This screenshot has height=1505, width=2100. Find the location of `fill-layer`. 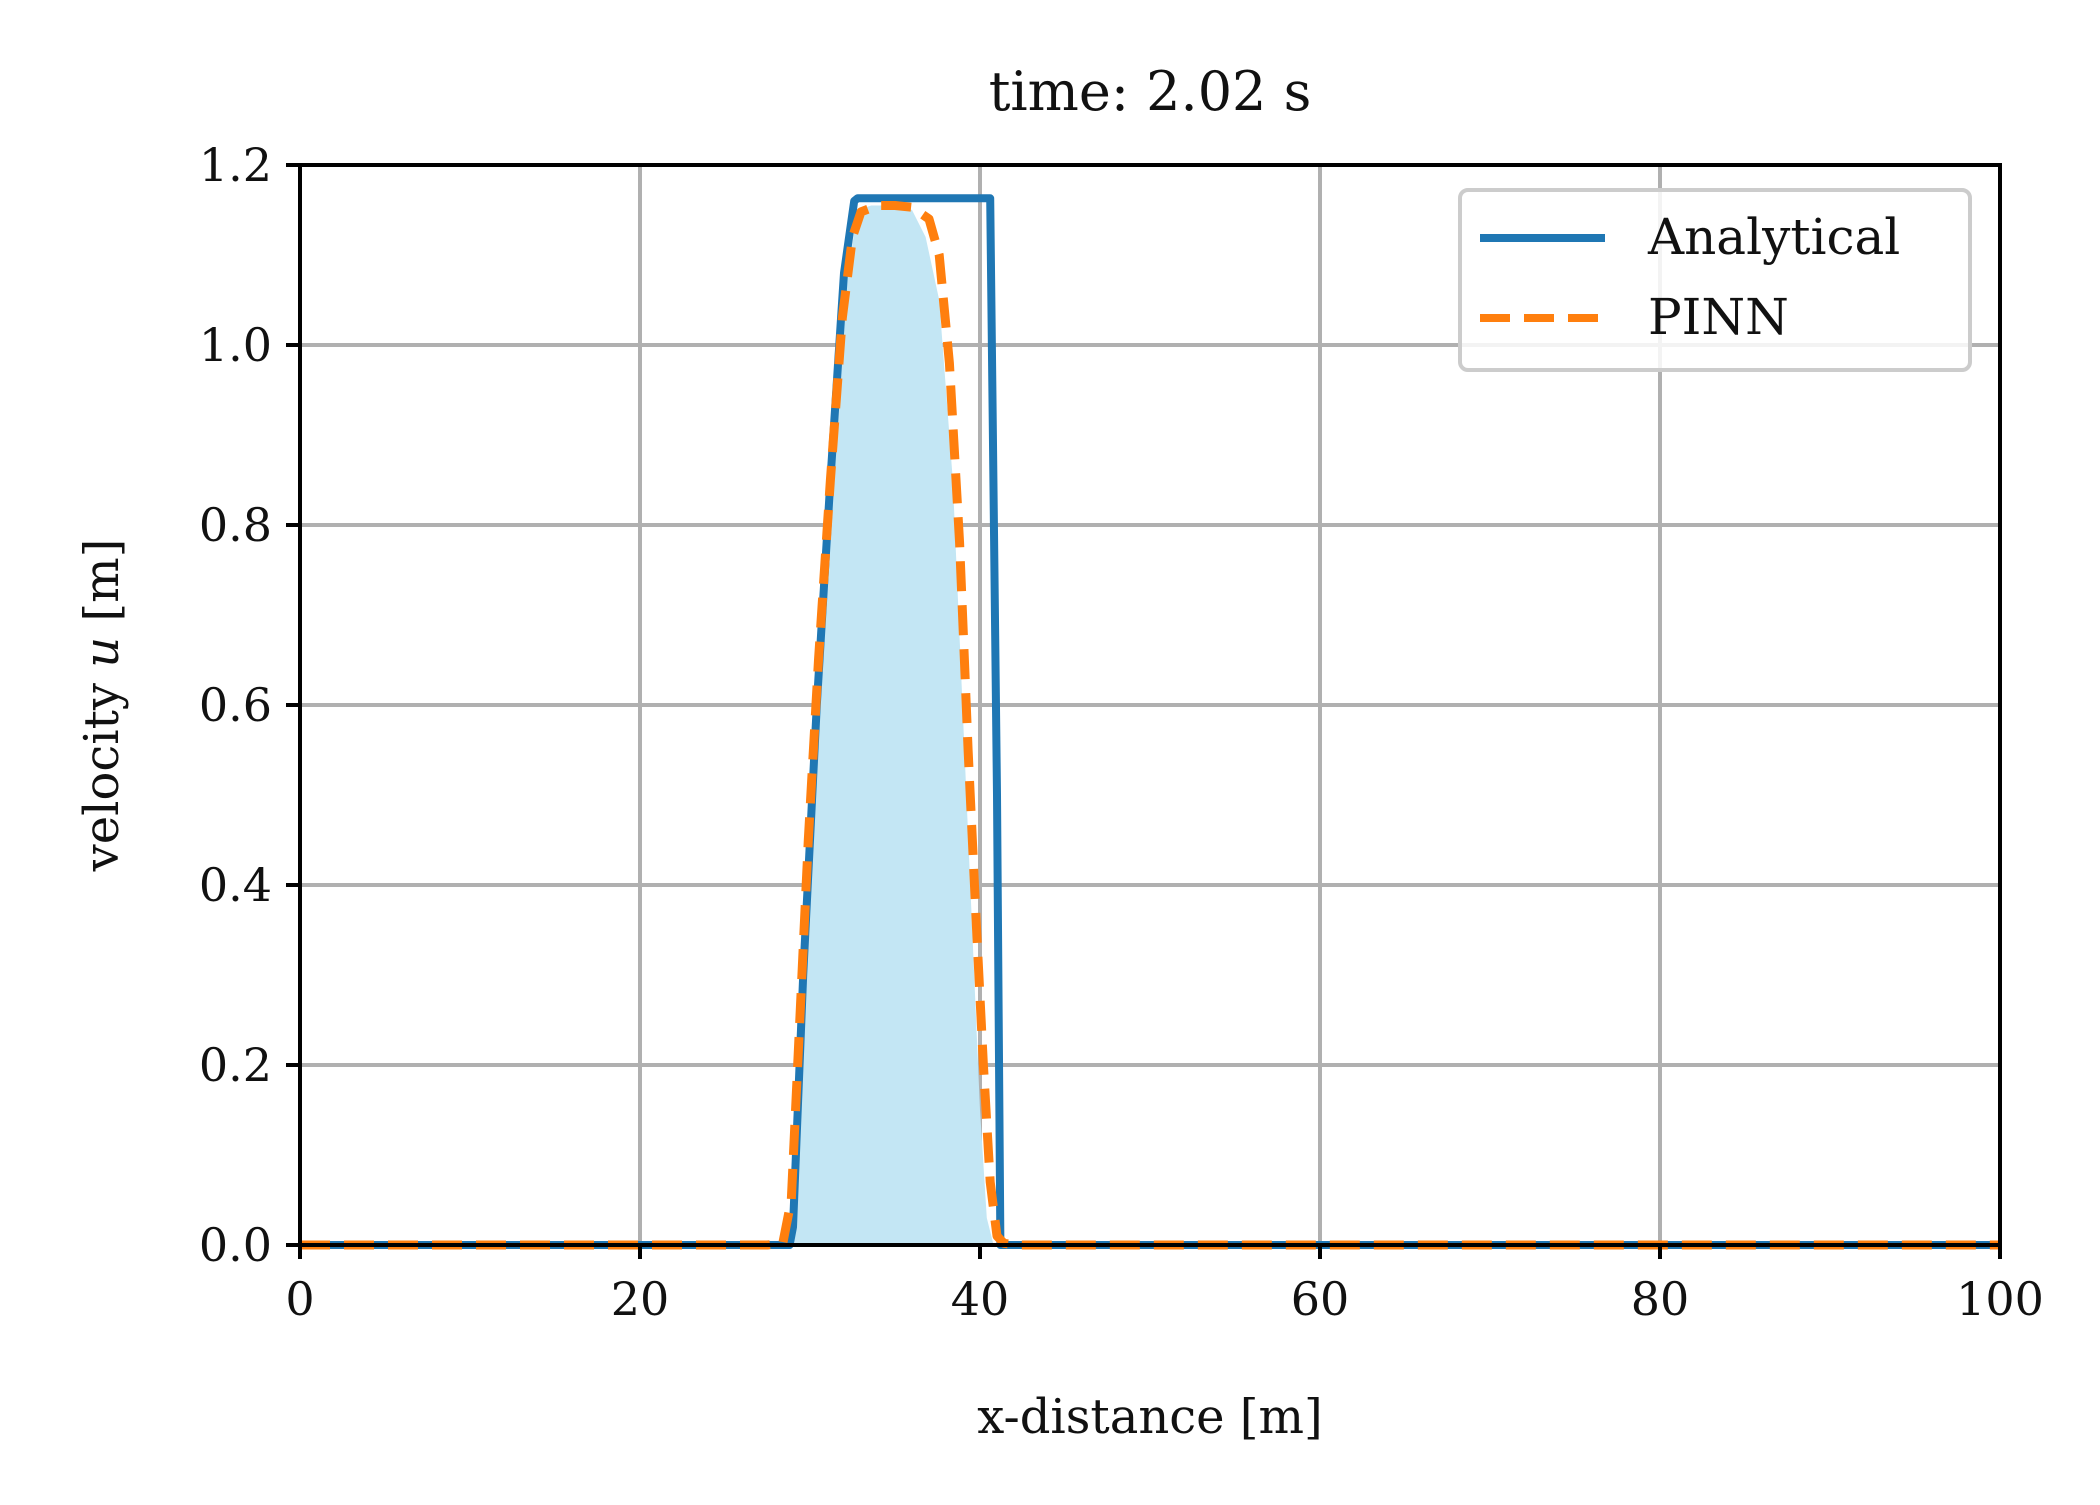

fill-layer is located at coordinates (891, 725).